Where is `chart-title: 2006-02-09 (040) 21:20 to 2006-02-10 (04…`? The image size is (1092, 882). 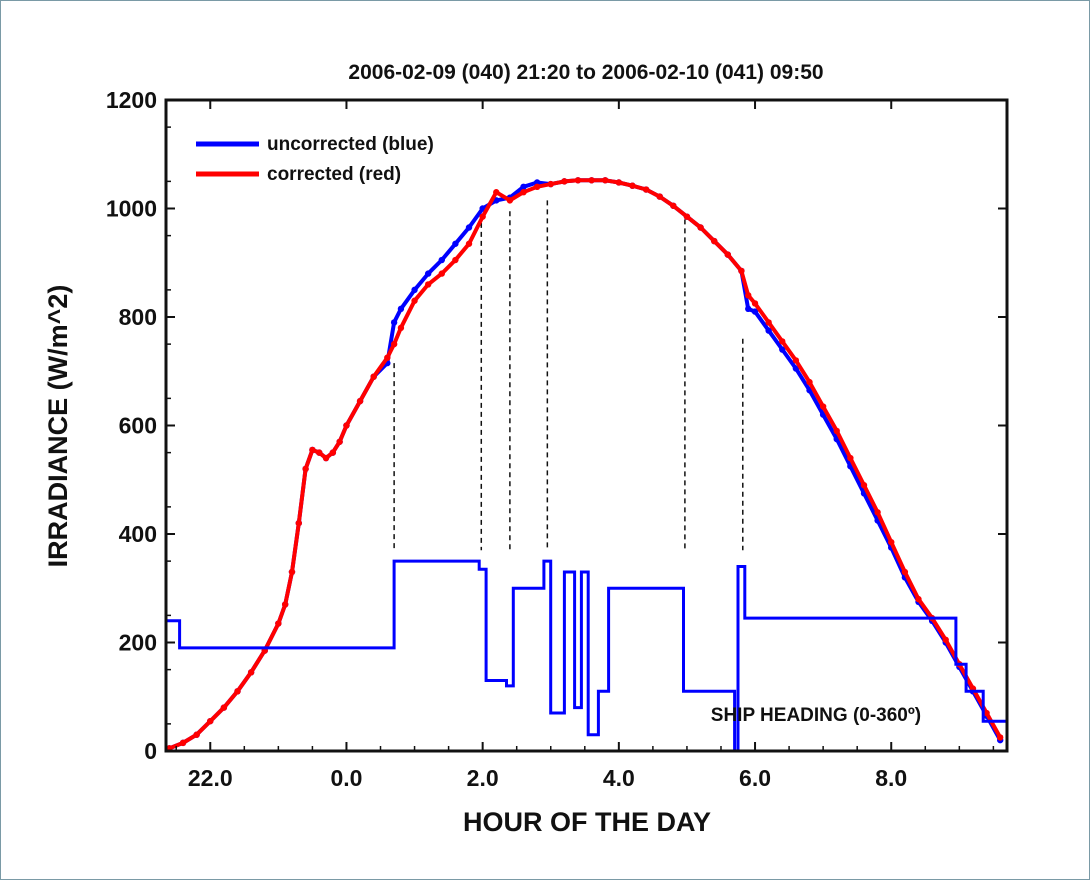 chart-title: 2006-02-09 (040) 21:20 to 2006-02-10 (04… is located at coordinates (585, 72).